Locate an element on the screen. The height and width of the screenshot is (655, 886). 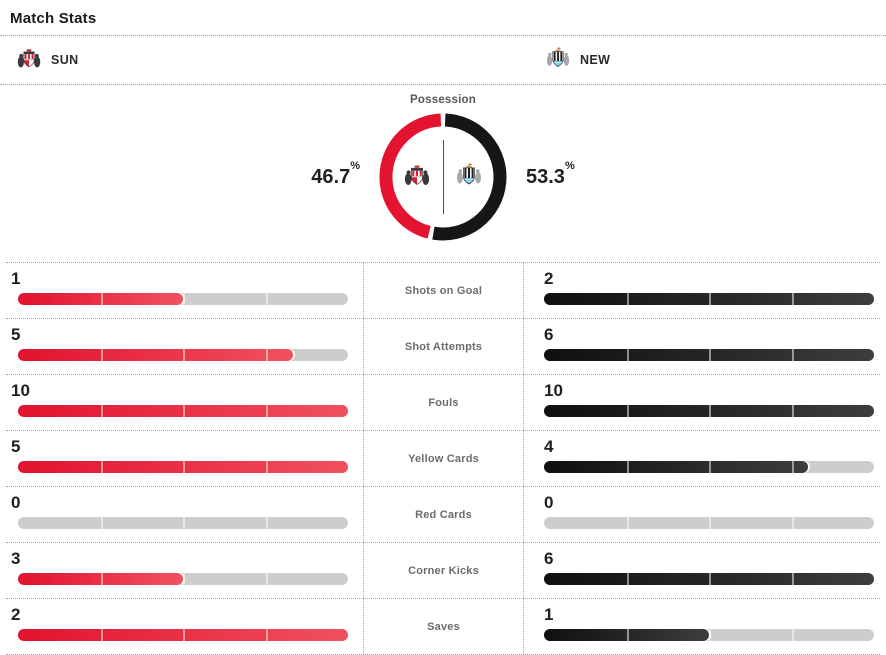
stat-label: Yellow Cards is located at coordinates (443, 458).